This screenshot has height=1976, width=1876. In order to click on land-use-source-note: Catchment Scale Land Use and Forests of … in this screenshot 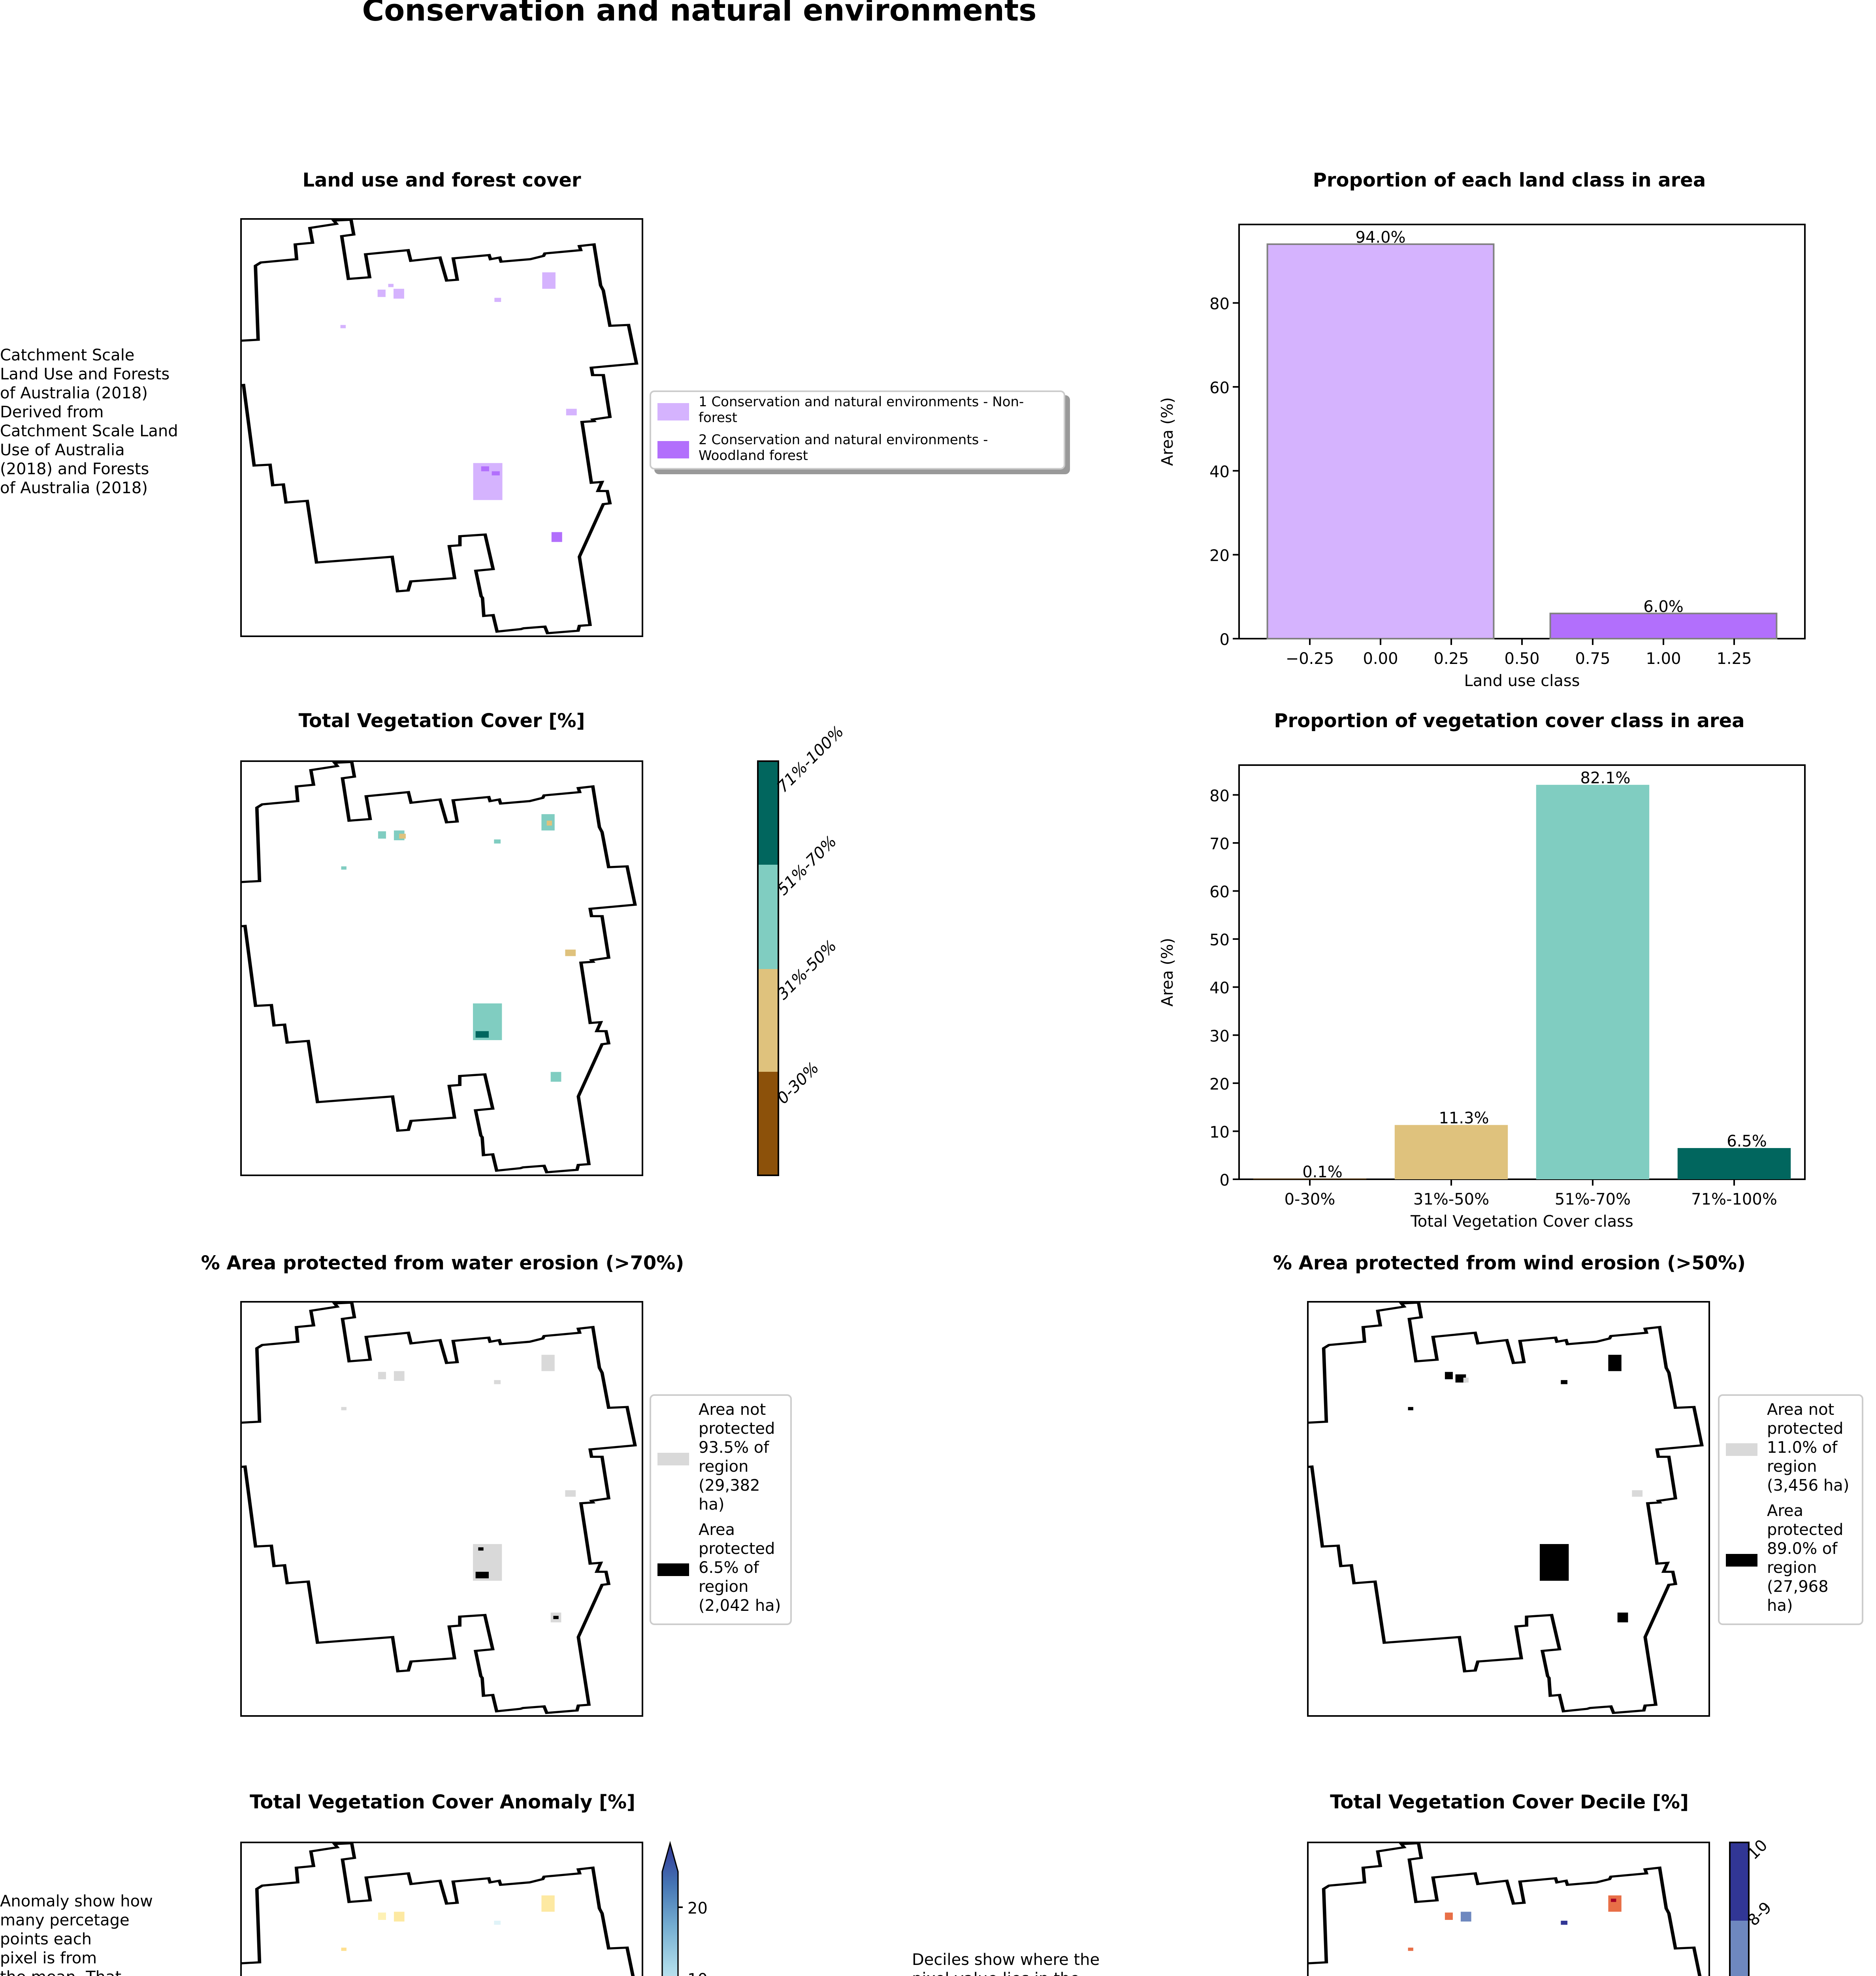, I will do `click(89, 423)`.